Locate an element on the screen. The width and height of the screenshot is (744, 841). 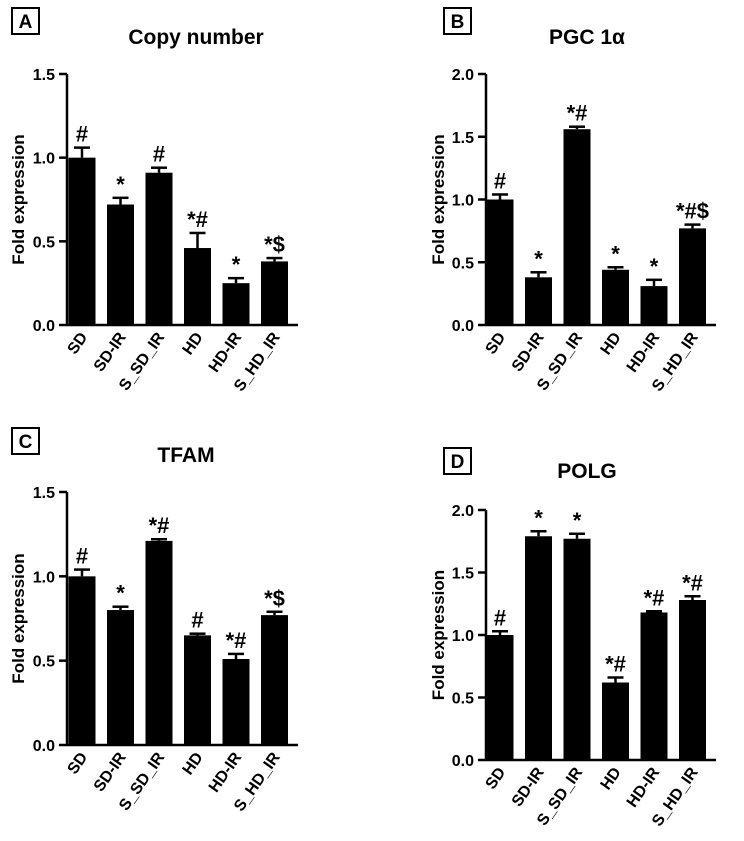
panel-letter: B is located at coordinates (458, 22).